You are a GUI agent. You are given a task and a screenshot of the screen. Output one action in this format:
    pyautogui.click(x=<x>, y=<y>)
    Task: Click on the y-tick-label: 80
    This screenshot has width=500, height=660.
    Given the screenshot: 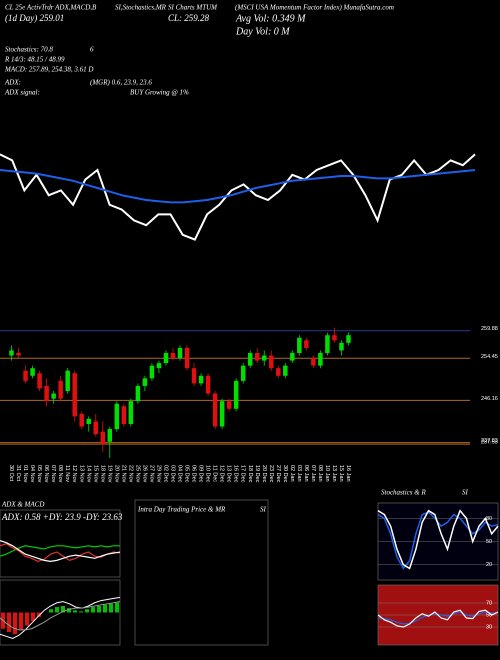 What is the action you would take?
    pyautogui.click(x=489, y=519)
    